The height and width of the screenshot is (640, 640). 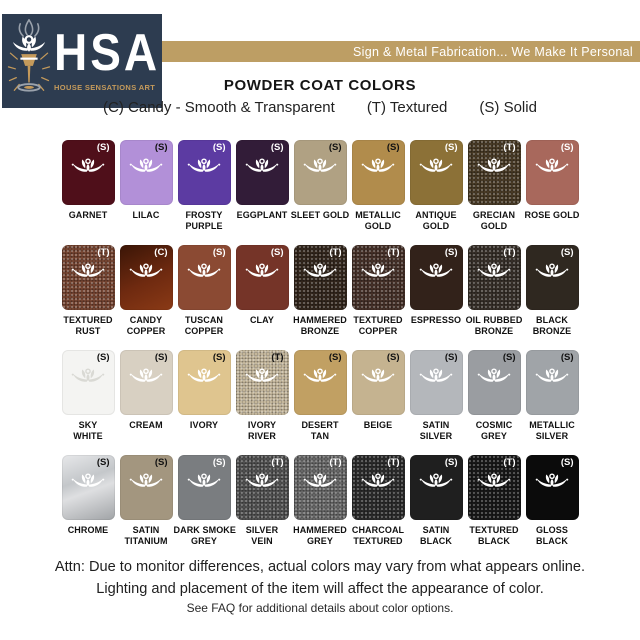 I want to click on finish-code: (C), so click(x=161, y=252).